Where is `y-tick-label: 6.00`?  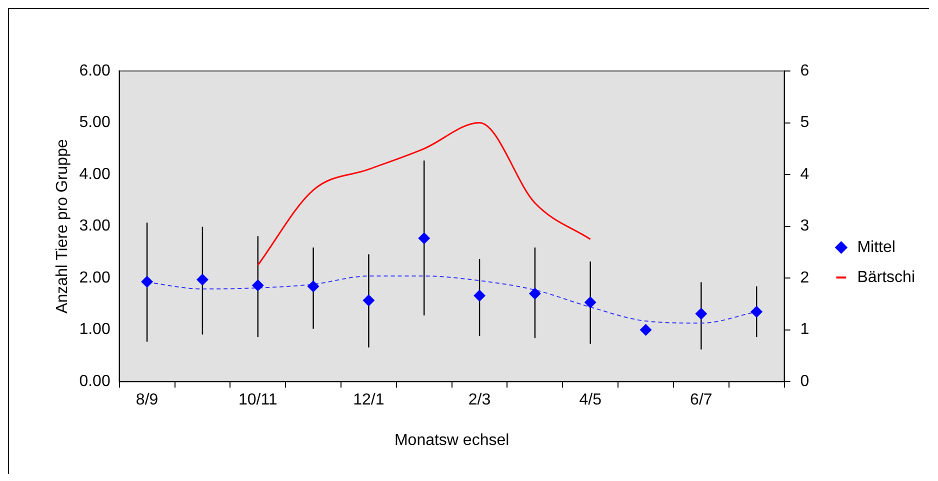 y-tick-label: 6.00 is located at coordinates (94, 71).